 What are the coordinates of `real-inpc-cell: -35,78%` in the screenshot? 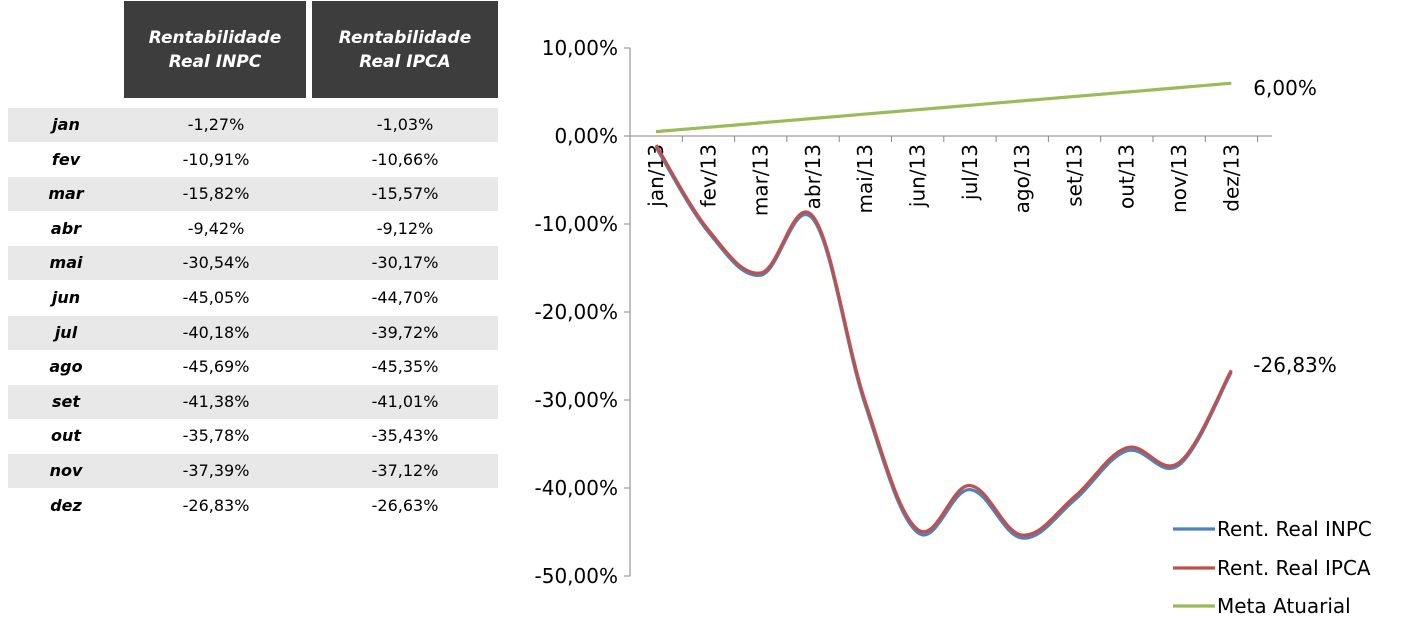 It's located at (216, 436).